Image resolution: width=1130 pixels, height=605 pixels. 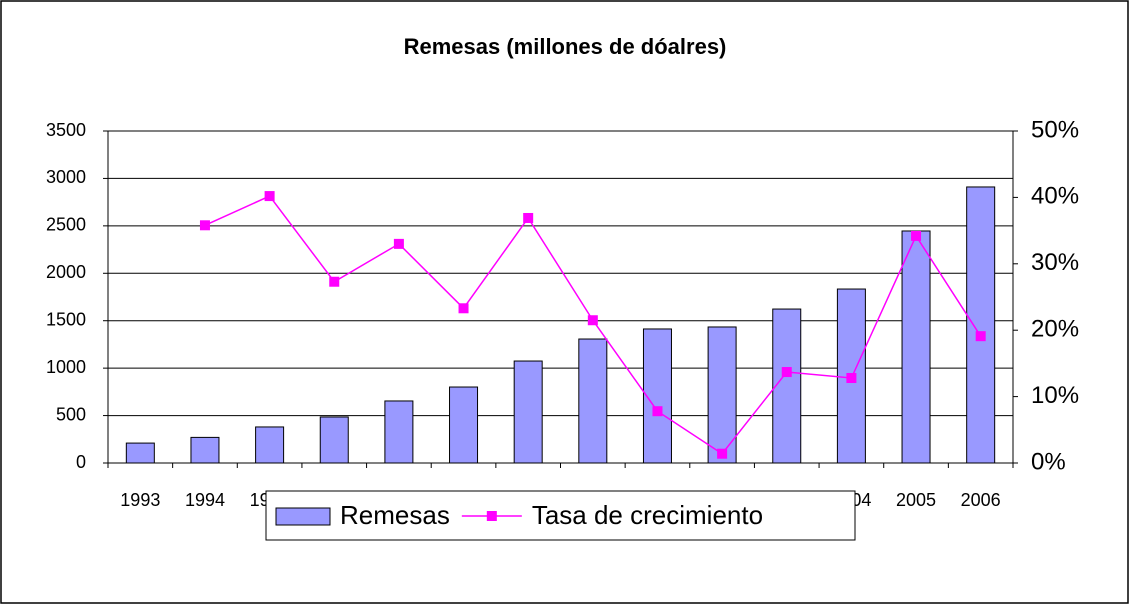 What do you see at coordinates (491, 516) in the screenshot?
I see `legend-swatch-marker` at bounding box center [491, 516].